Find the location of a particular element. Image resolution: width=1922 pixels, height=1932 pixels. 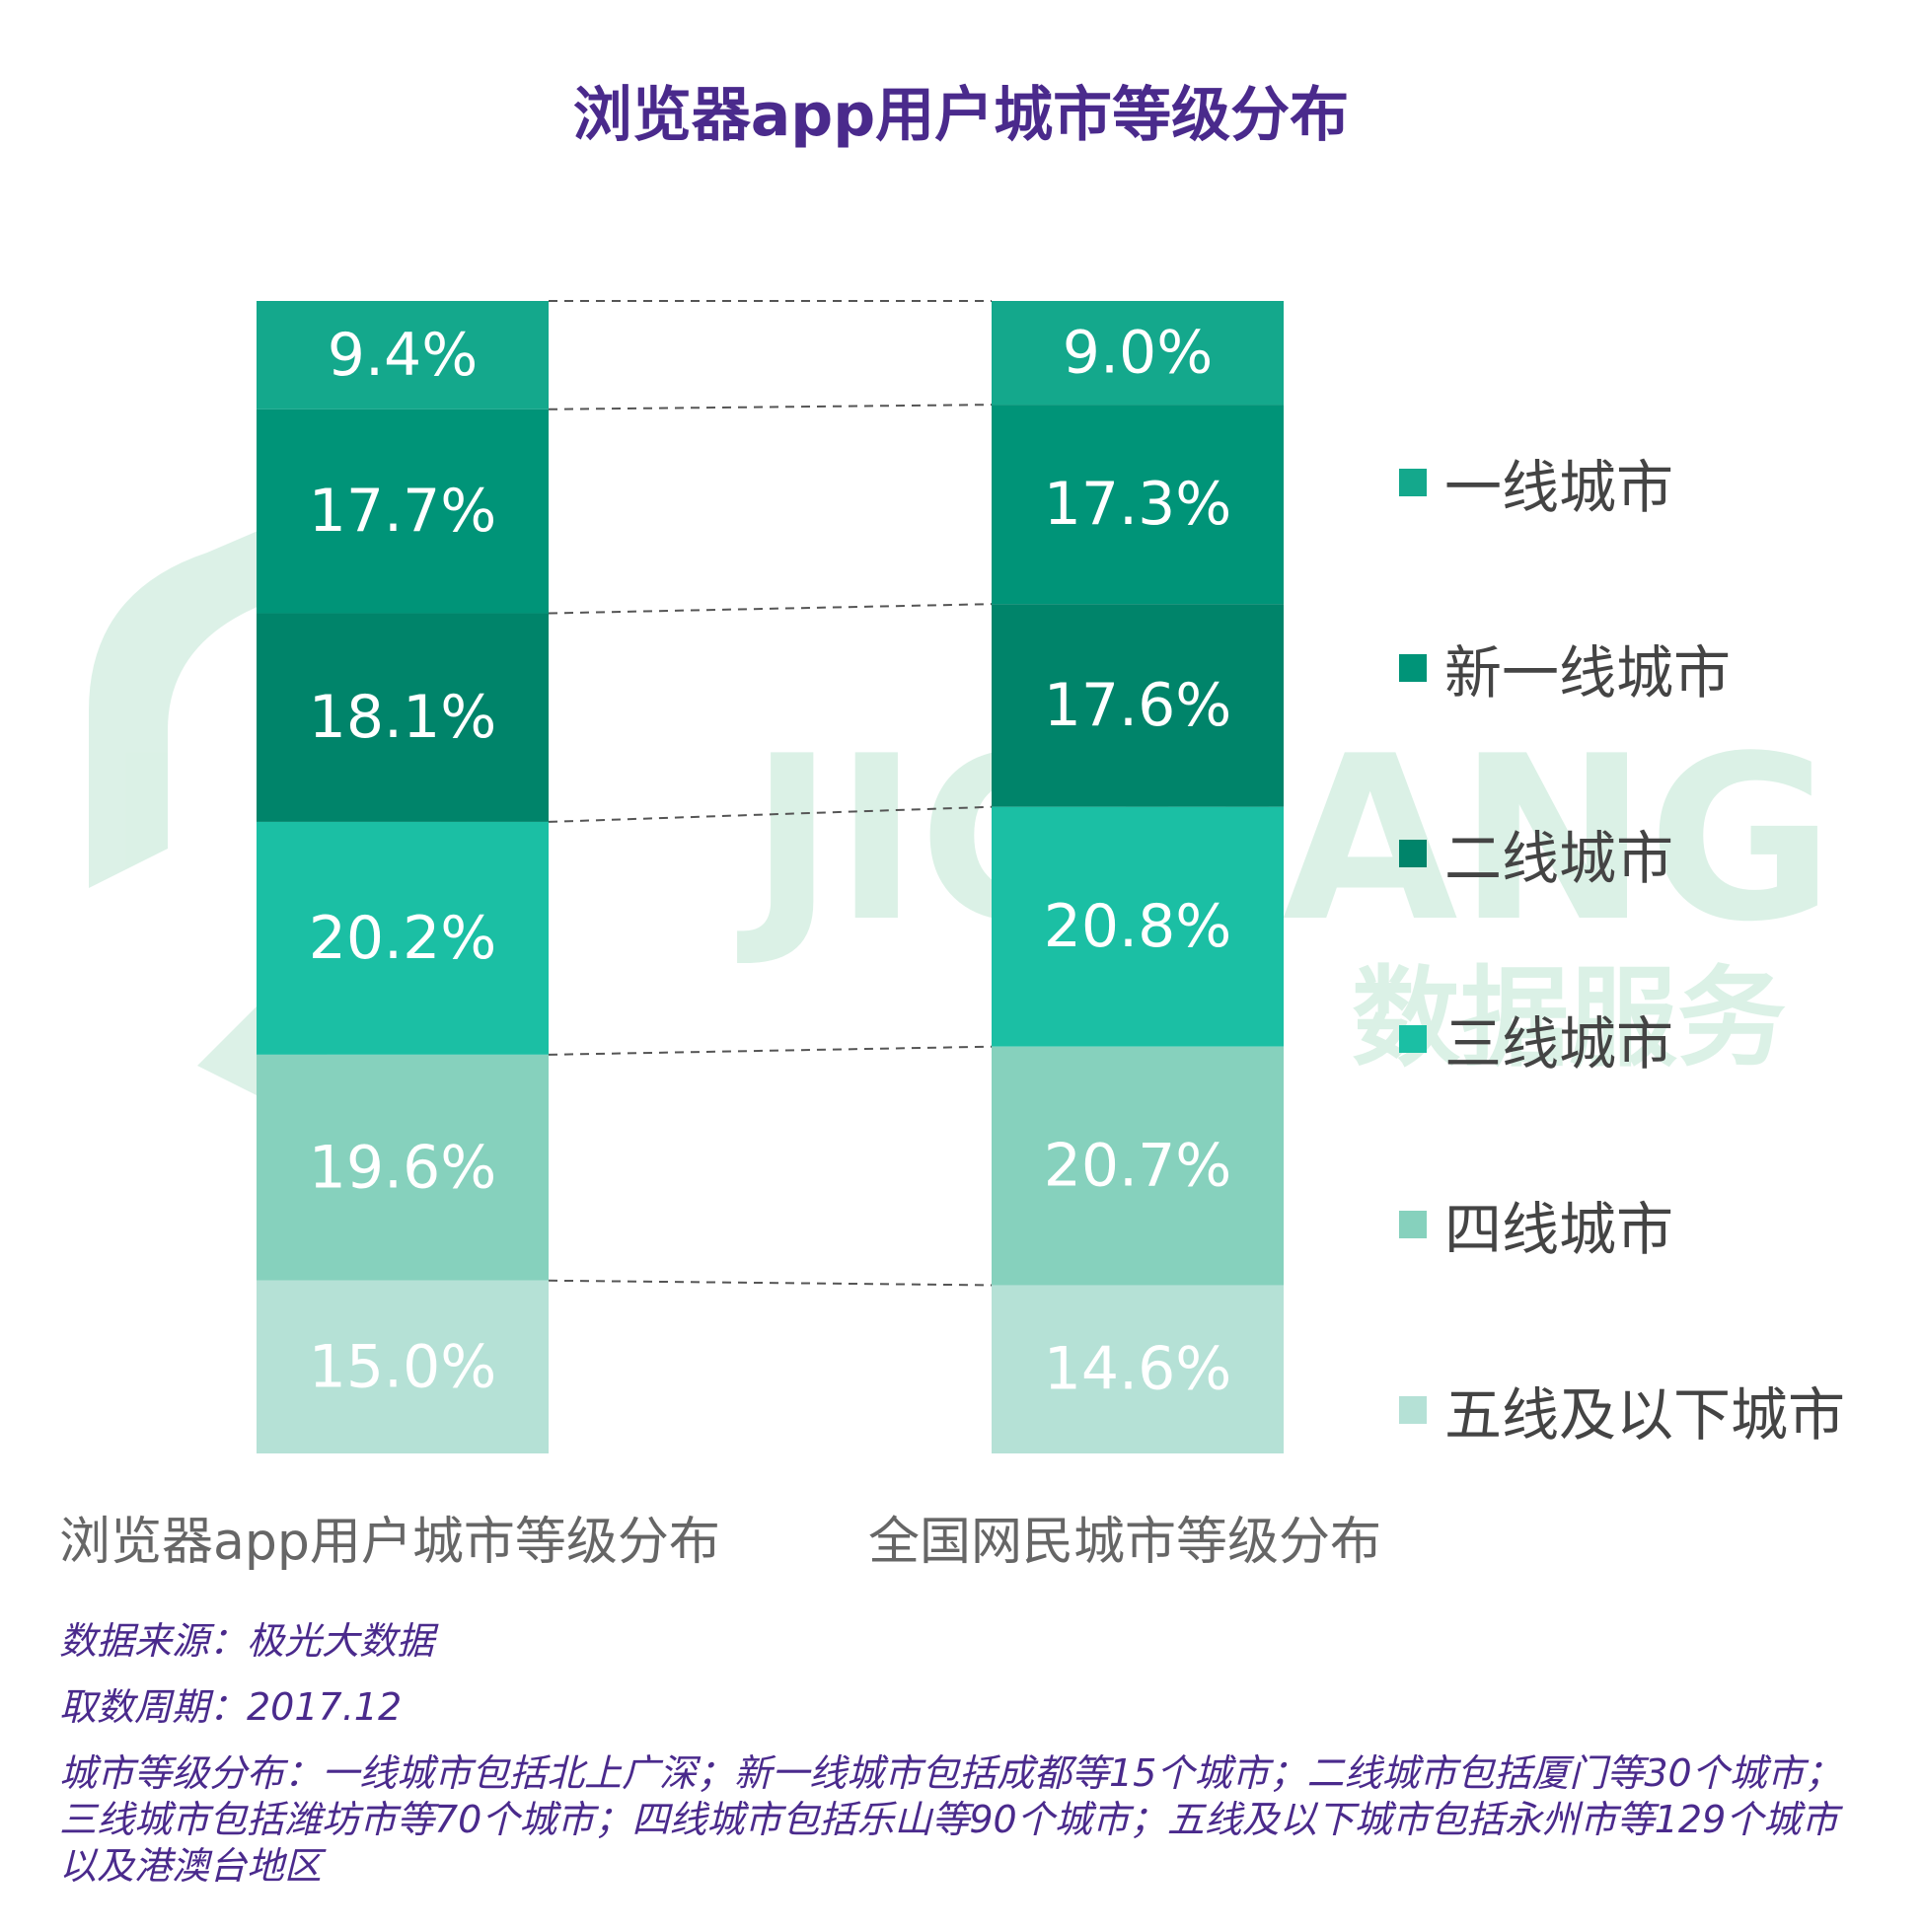

category-label-1: 全国网民城市等级分布 is located at coordinates (1125, 1542).